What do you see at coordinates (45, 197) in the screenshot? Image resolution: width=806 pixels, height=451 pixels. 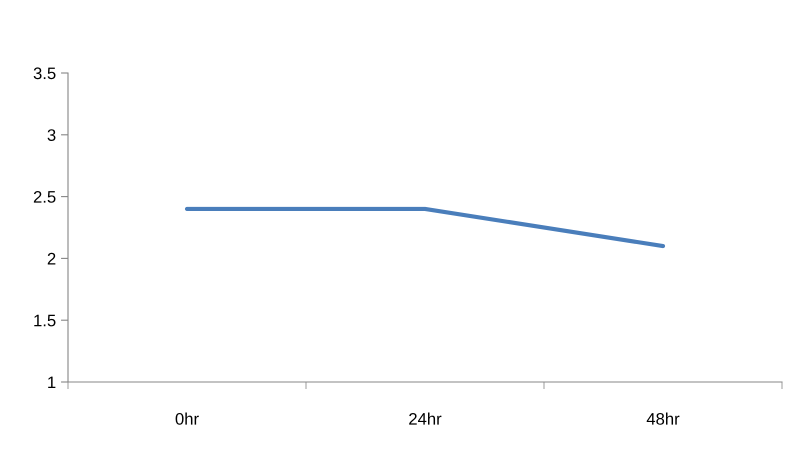 I see `y-tick-label: 2.5` at bounding box center [45, 197].